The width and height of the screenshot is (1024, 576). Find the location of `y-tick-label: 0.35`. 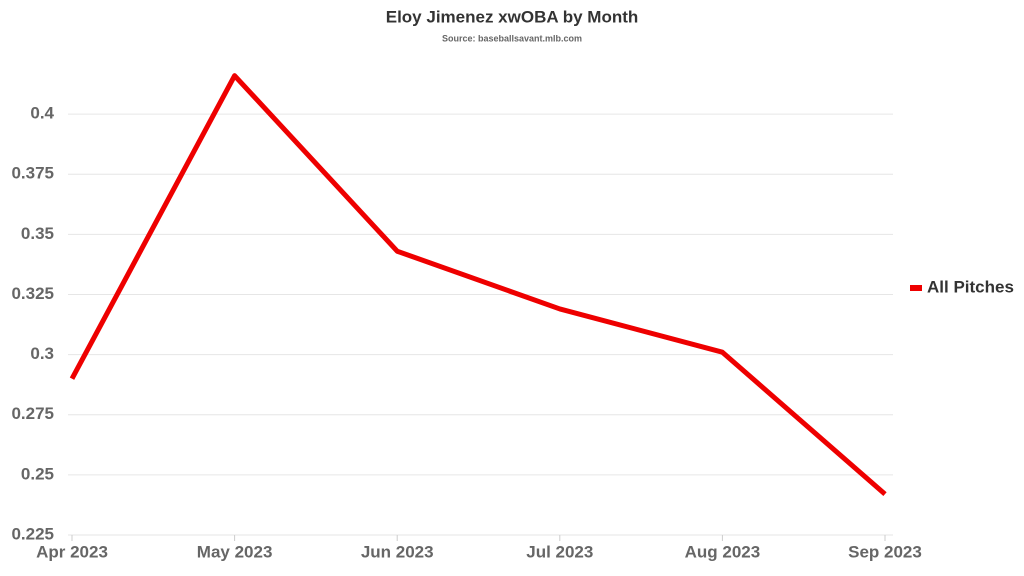

y-tick-label: 0.35 is located at coordinates (37, 233).